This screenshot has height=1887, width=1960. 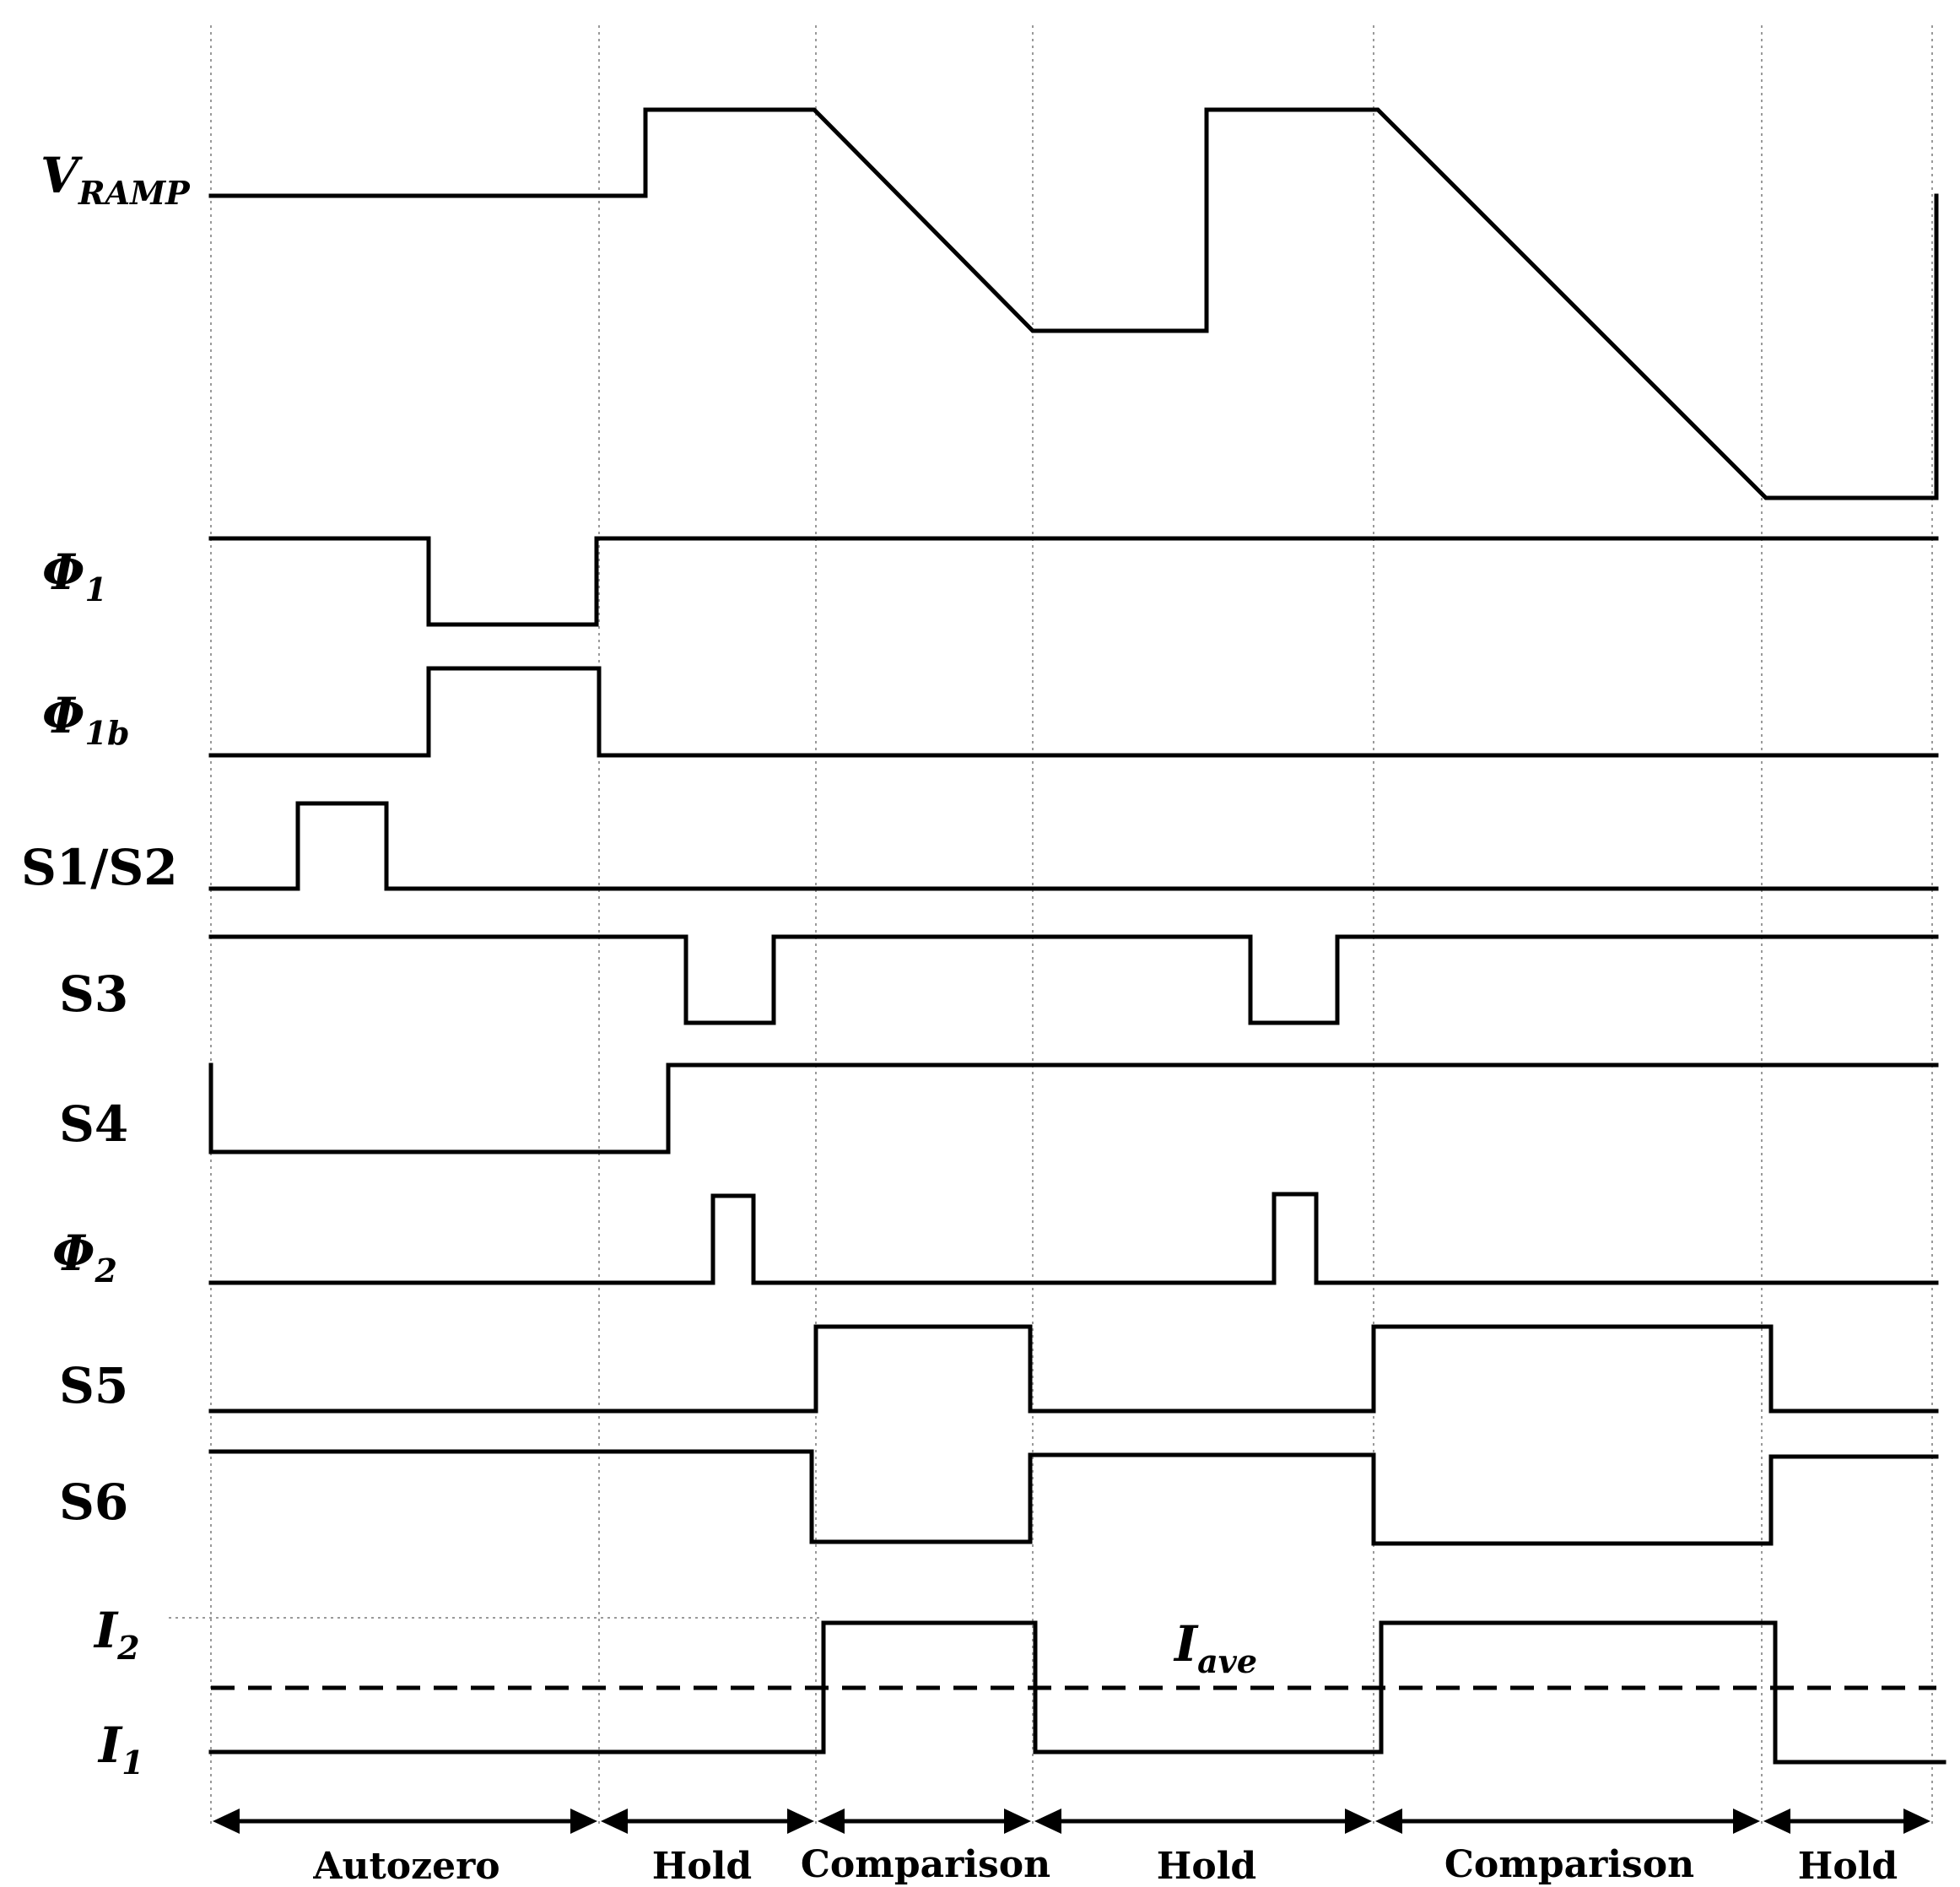 I want to click on waveform-s4, so click(x=1073, y=1108).